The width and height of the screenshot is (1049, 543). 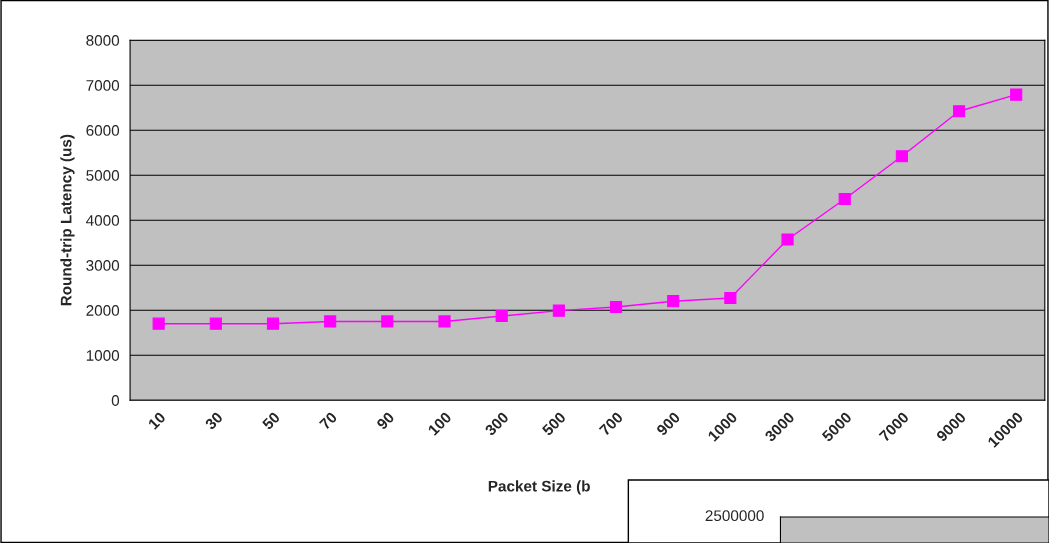 I want to click on y-tick-label: 8000, so click(x=103, y=40).